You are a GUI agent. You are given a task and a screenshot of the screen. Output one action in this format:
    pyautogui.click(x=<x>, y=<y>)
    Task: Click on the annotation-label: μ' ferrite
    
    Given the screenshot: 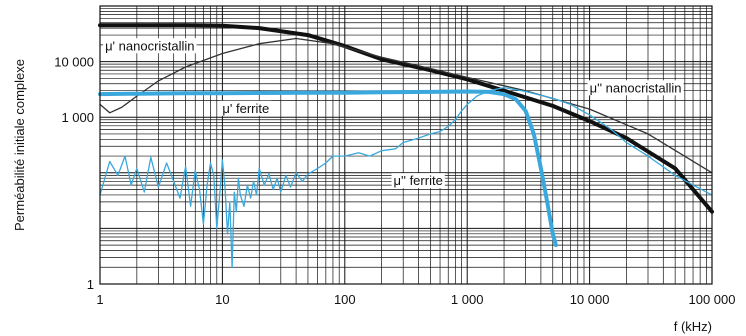 What is the action you would take?
    pyautogui.click(x=245, y=108)
    